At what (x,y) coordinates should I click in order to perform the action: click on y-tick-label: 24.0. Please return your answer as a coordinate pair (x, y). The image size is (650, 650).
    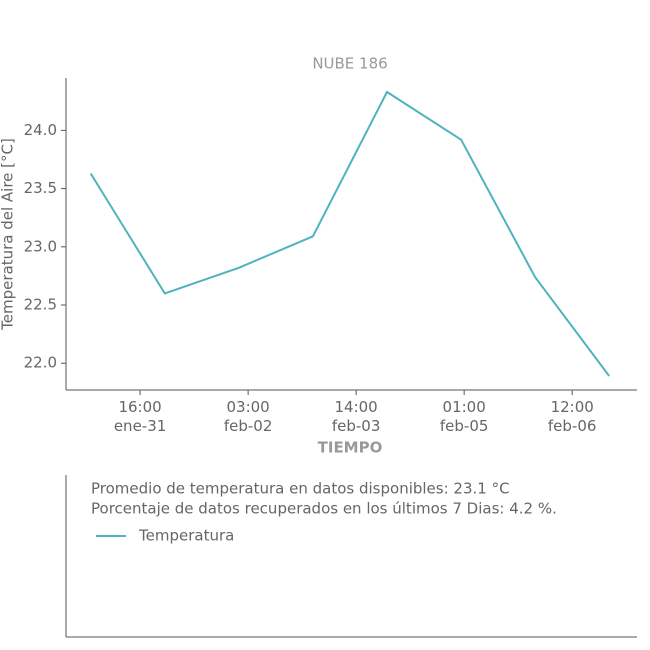
    Looking at the image, I should click on (40, 130).